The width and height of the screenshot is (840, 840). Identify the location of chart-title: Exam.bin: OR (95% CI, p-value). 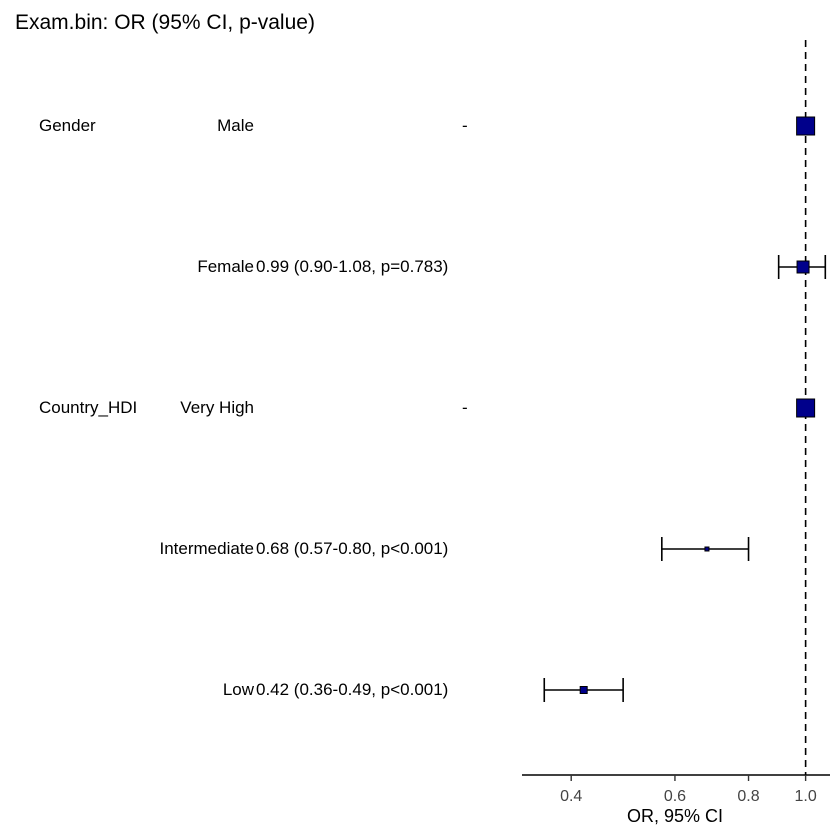
(165, 22).